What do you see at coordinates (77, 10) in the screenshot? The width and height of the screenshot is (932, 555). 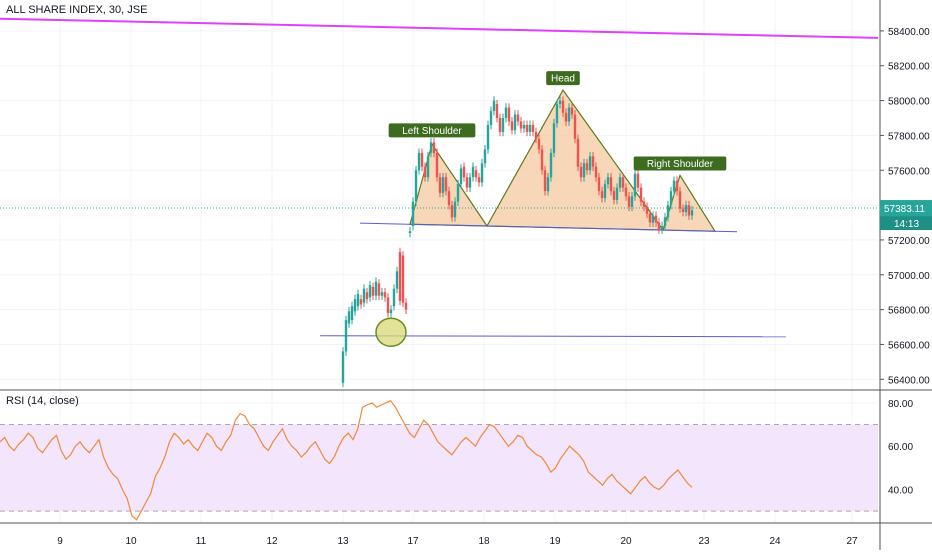 I see `chart-title: ALL SHARE INDEX, 30, JSE` at bounding box center [77, 10].